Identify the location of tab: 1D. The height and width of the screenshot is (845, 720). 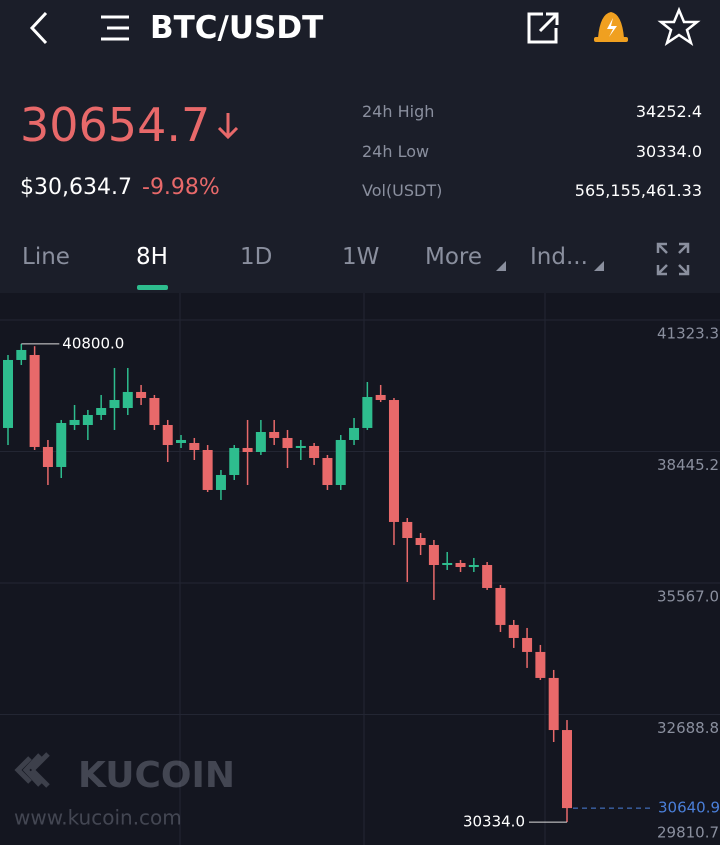
(256, 257).